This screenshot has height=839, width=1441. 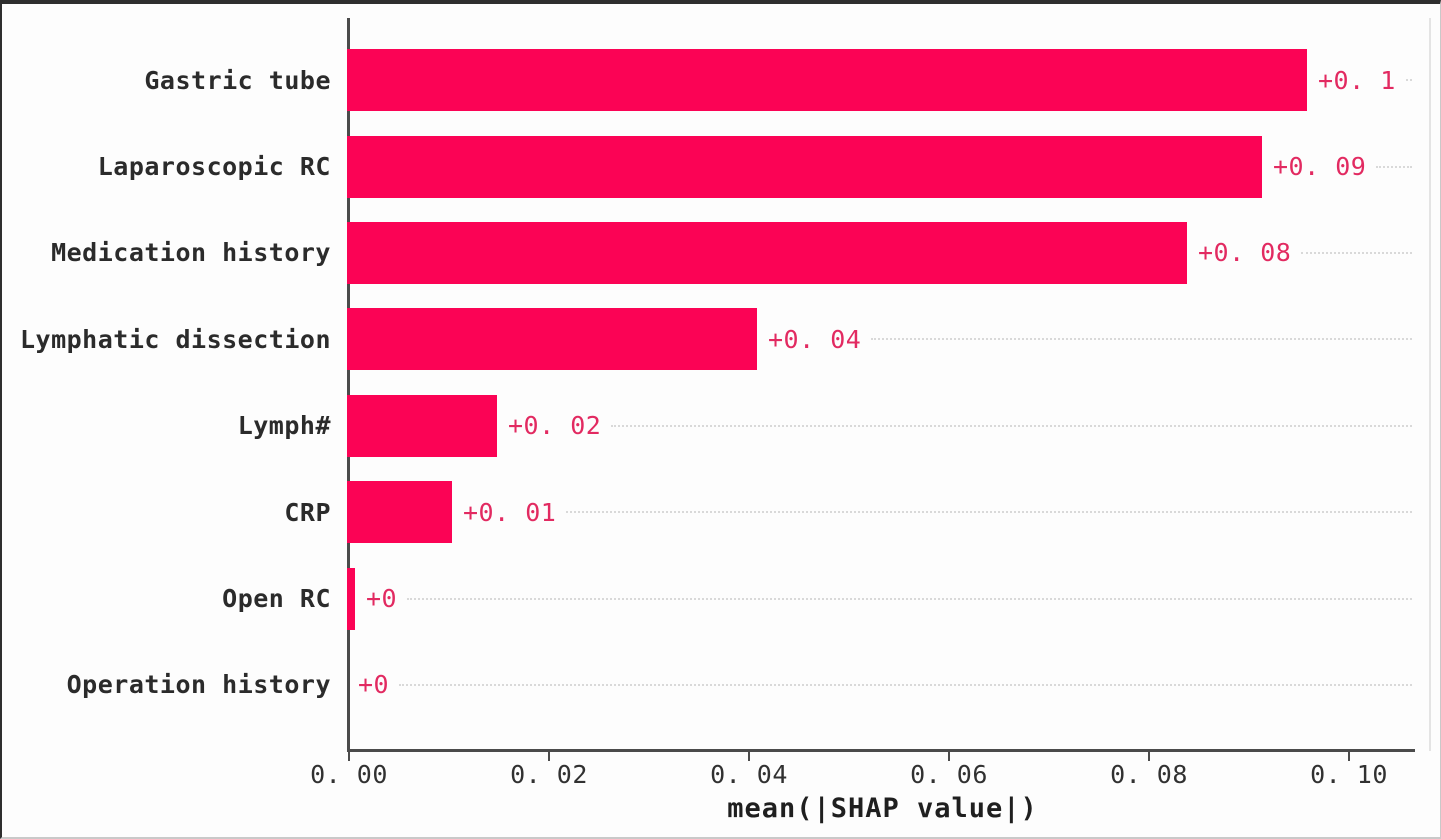 What do you see at coordinates (284, 426) in the screenshot?
I see `category-label: Lymph#` at bounding box center [284, 426].